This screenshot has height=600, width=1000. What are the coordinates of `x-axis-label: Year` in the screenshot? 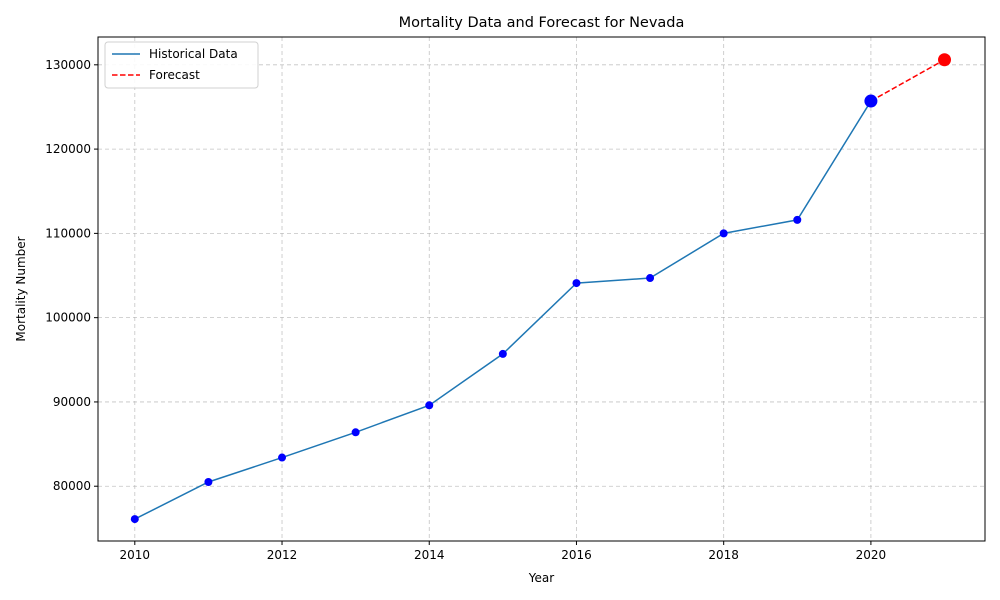 It's located at (541, 578).